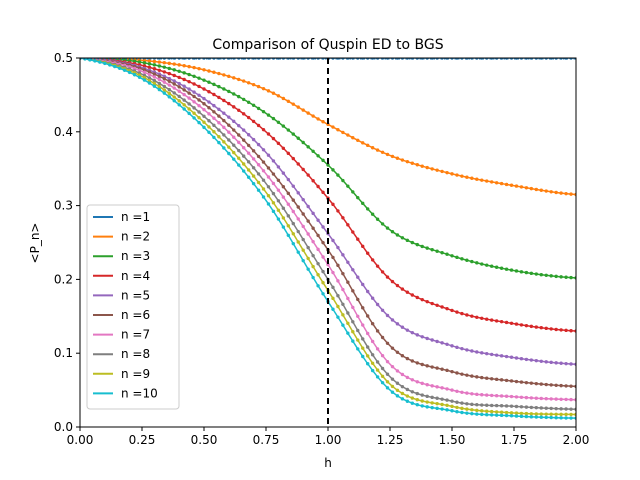  What do you see at coordinates (328, 437) in the screenshot?
I see `x-axis-ticks: 0.00 0.25 0.50 0.75 1.00 1.25 1.50 1.75 2.00` at bounding box center [328, 437].